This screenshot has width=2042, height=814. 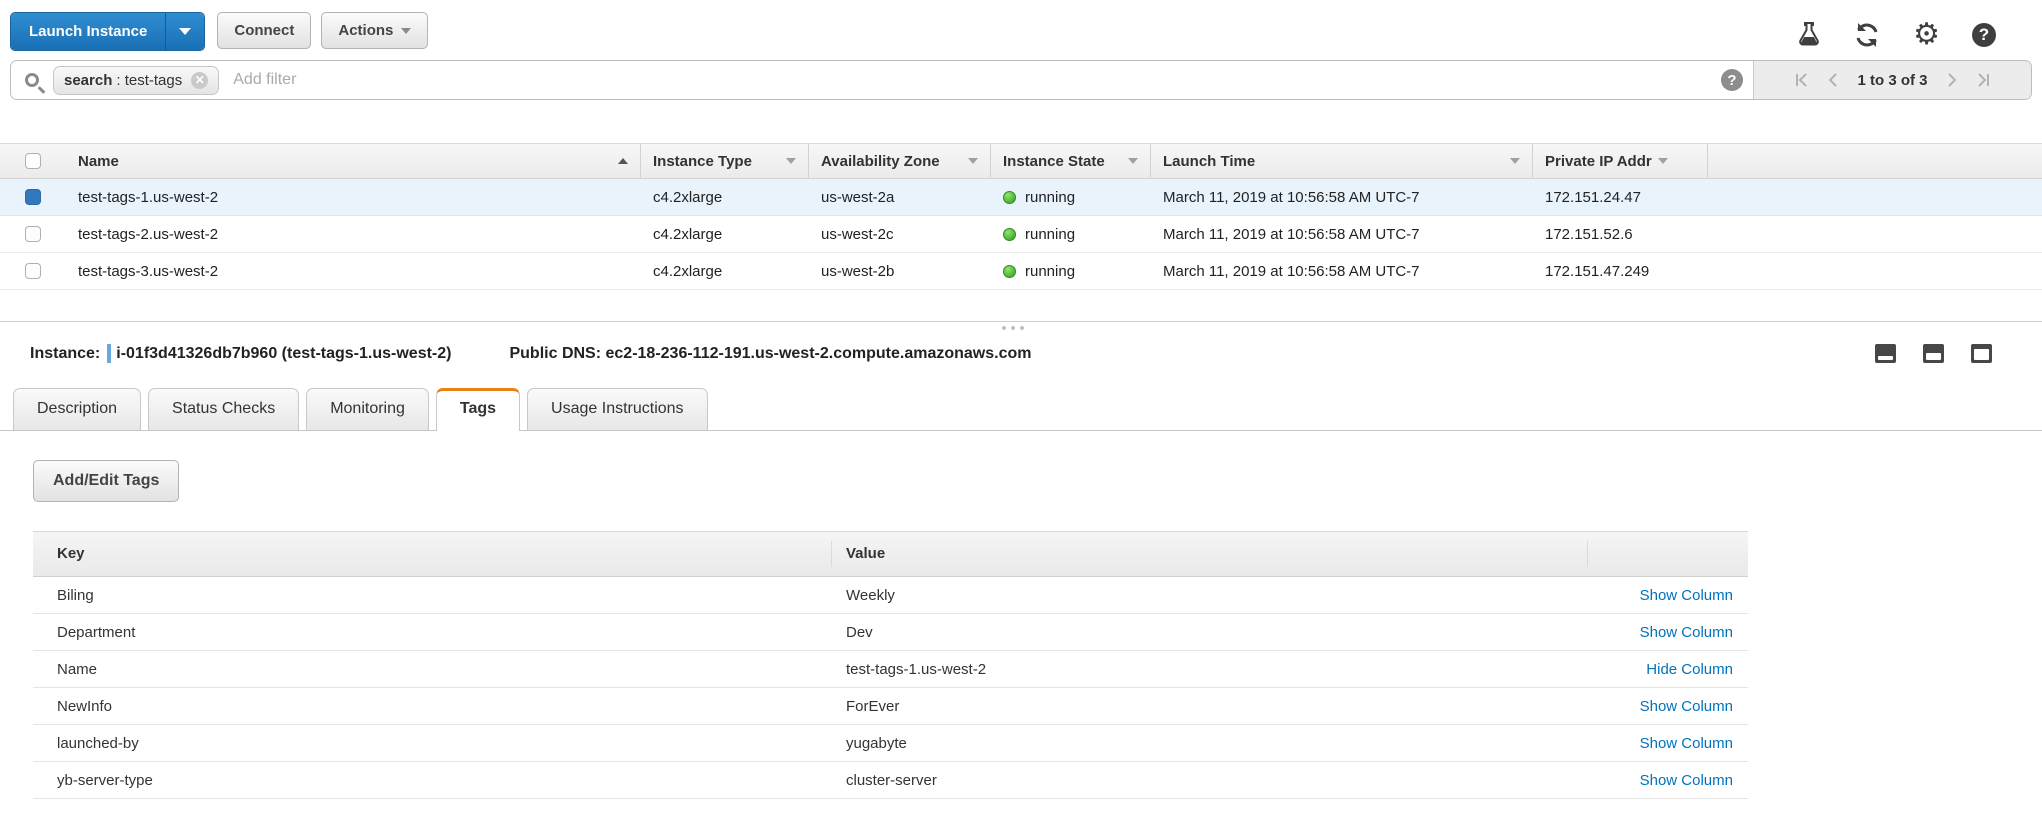 I want to click on launch-instance-button: Launch Instance, so click(x=88, y=31).